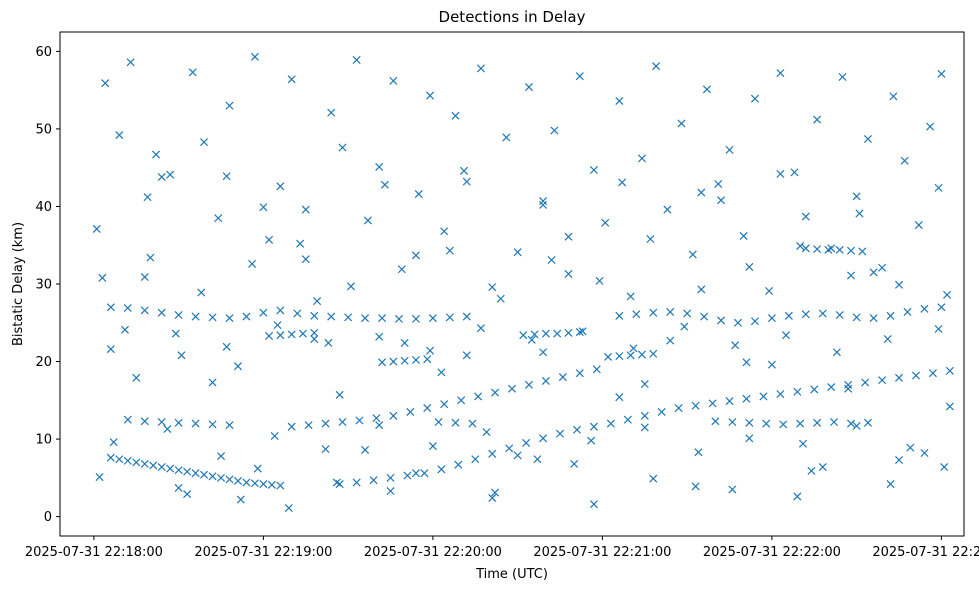 This screenshot has height=590, width=979. Describe the element at coordinates (43, 285) in the screenshot. I see `y-tick-label: 30` at that location.